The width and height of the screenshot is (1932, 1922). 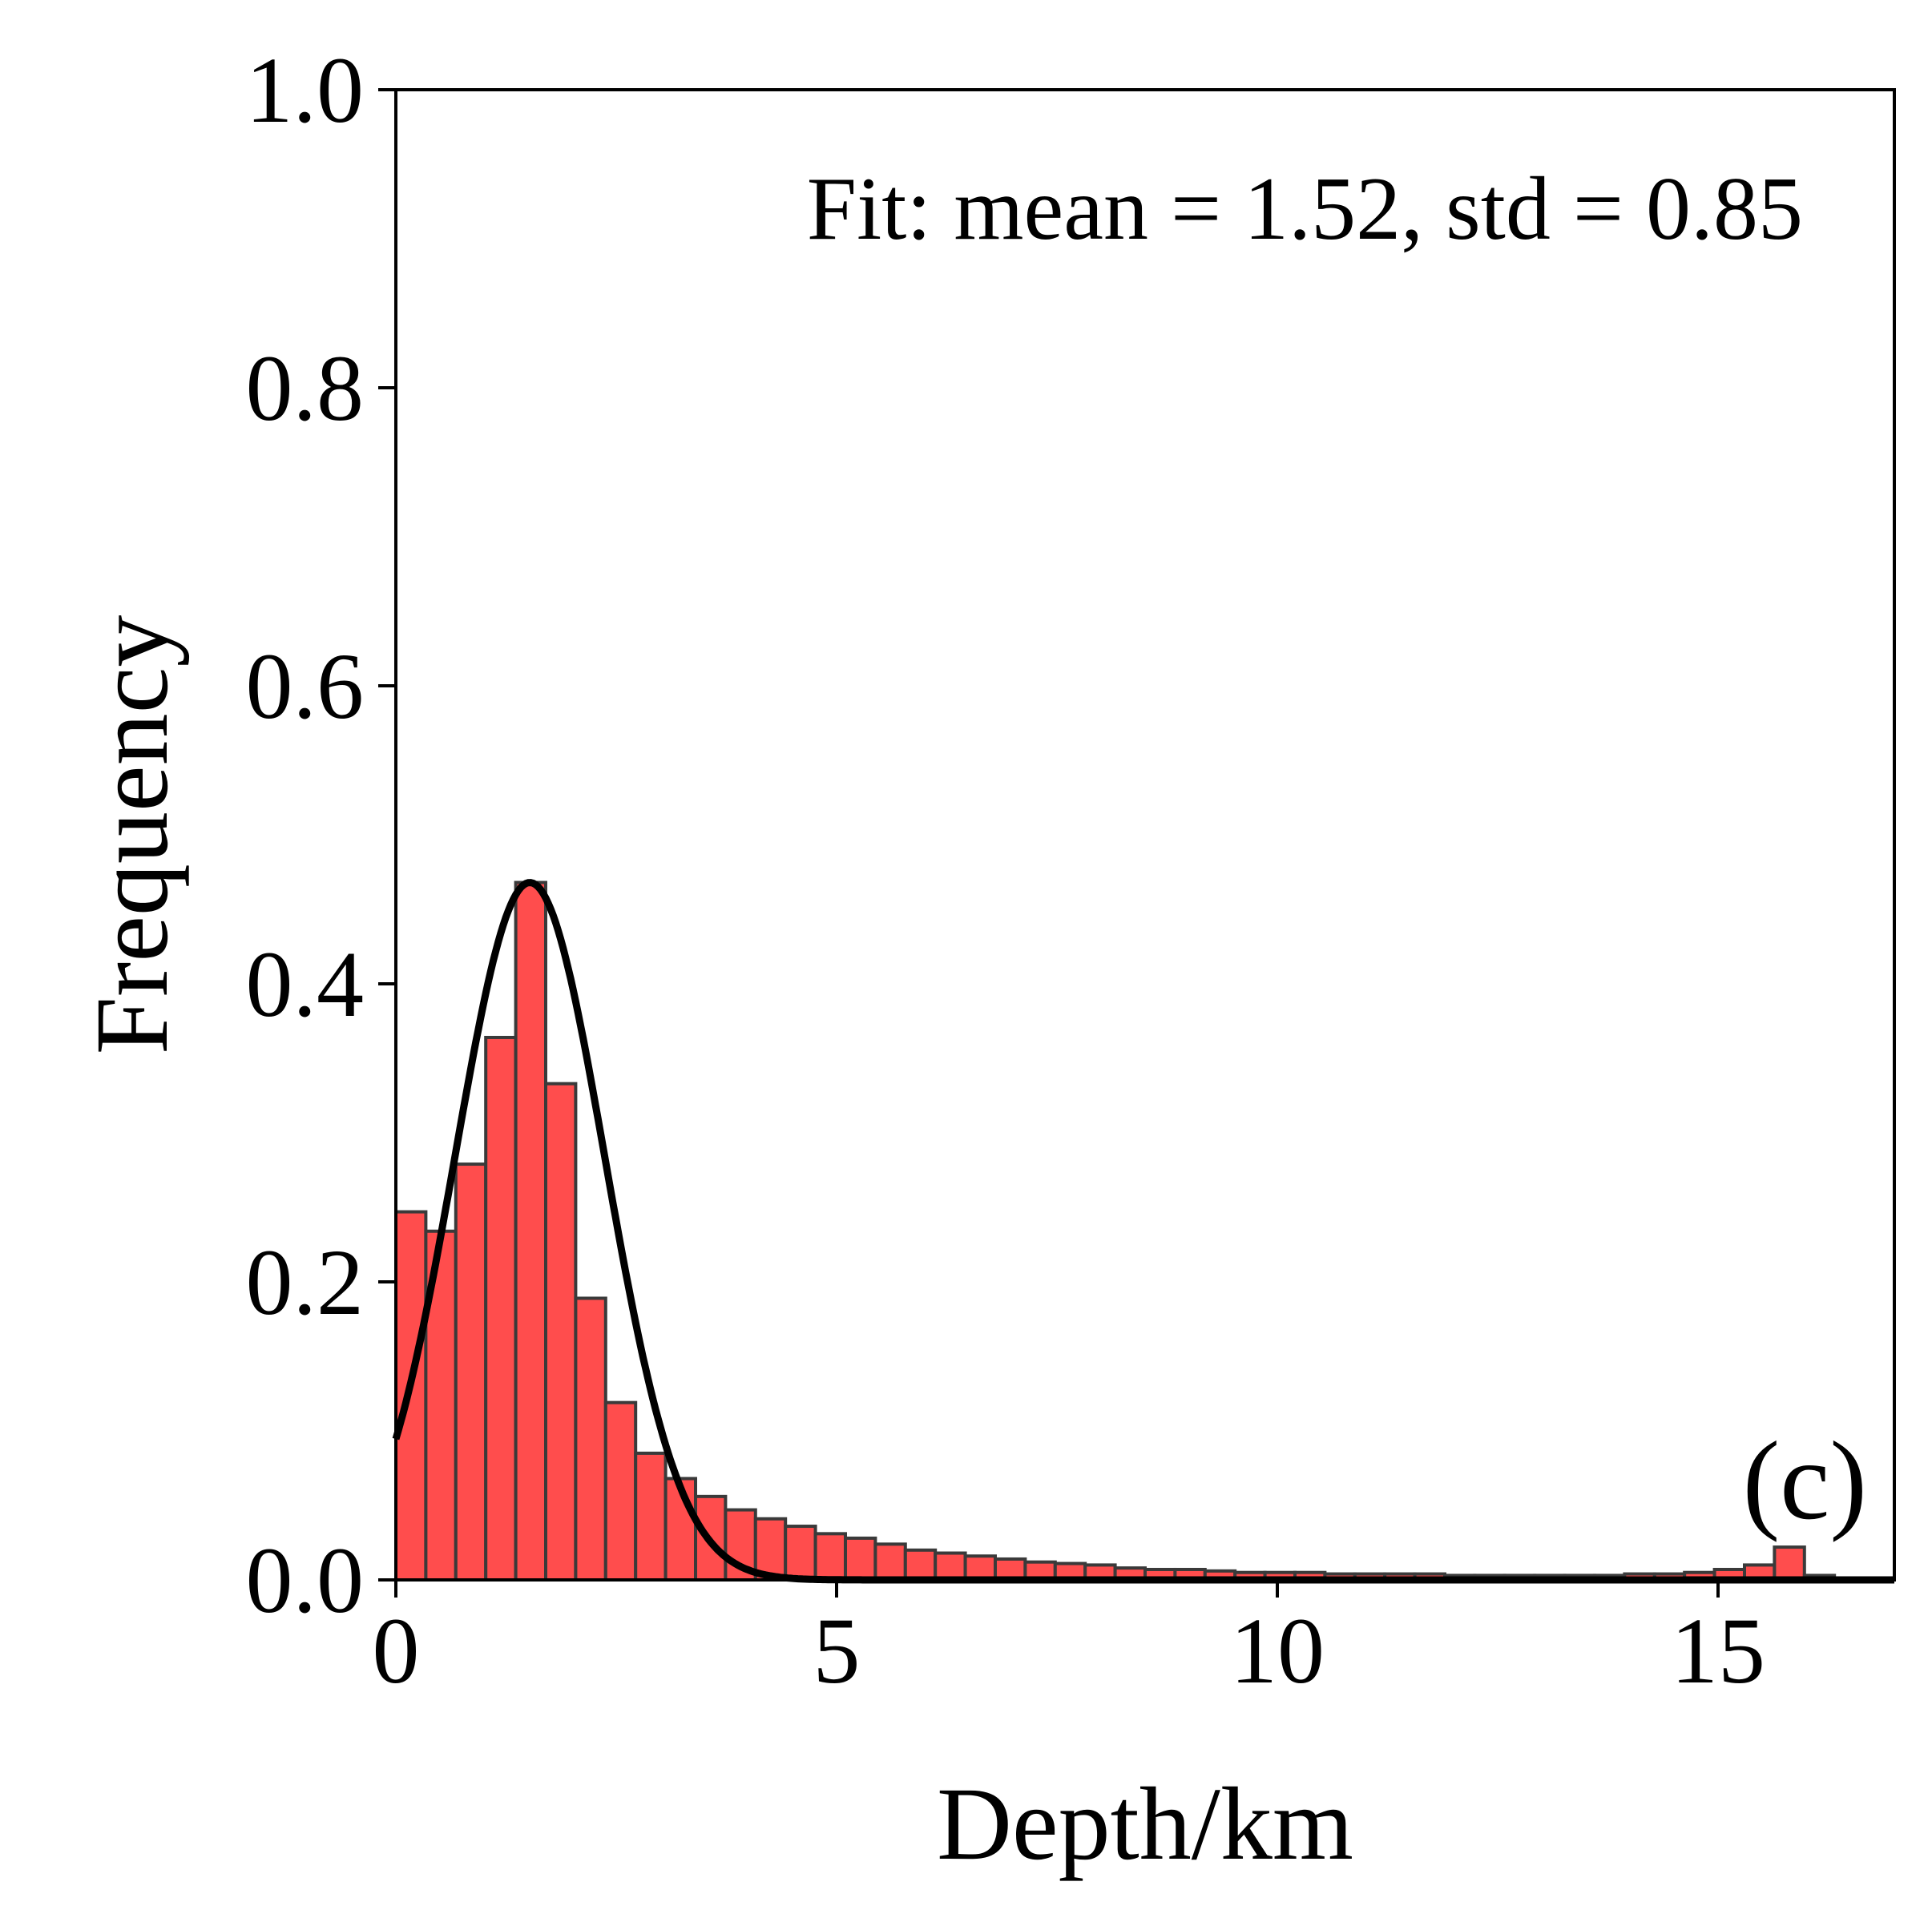 I want to click on y-tick-label: 0.6, so click(x=305, y=686).